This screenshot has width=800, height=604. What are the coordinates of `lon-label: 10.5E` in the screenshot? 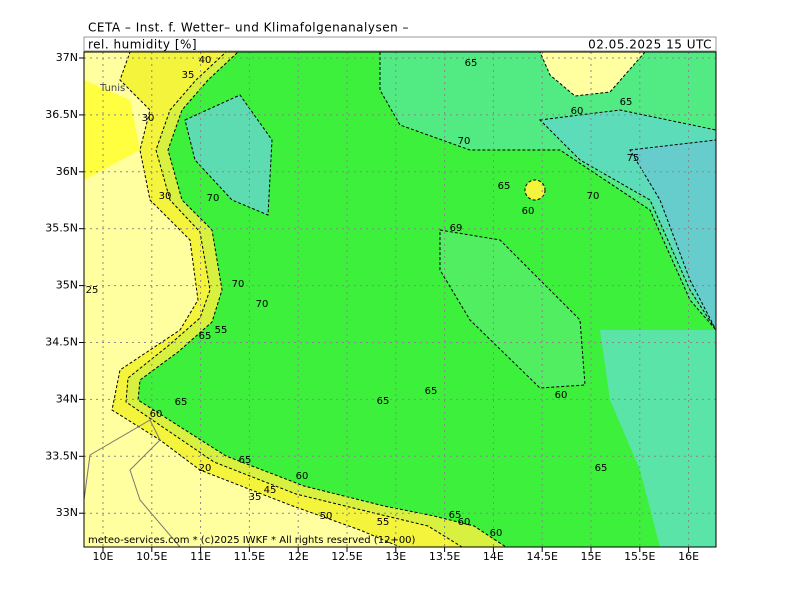 It's located at (151, 556).